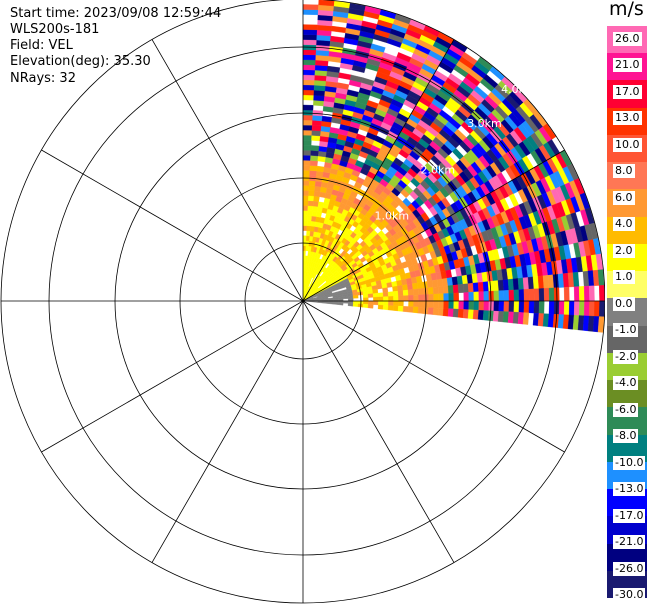 The width and height of the screenshot is (647, 607). I want to click on colorbar-tick-21: -30.0, so click(629, 595).